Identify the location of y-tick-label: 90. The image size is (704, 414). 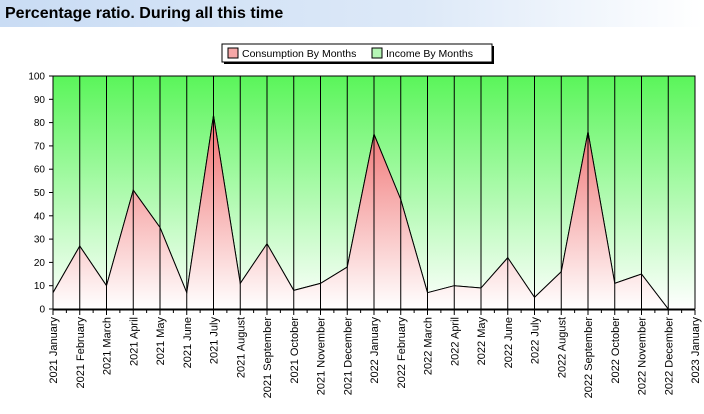
(40, 100).